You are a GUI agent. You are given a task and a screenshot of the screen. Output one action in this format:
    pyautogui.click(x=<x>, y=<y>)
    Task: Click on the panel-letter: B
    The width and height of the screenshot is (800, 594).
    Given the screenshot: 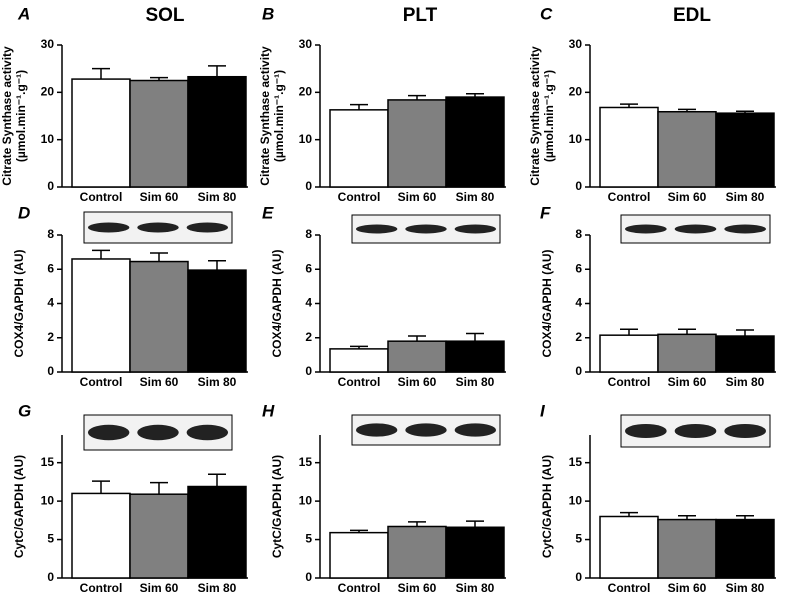 What is the action you would take?
    pyautogui.click(x=268, y=13)
    